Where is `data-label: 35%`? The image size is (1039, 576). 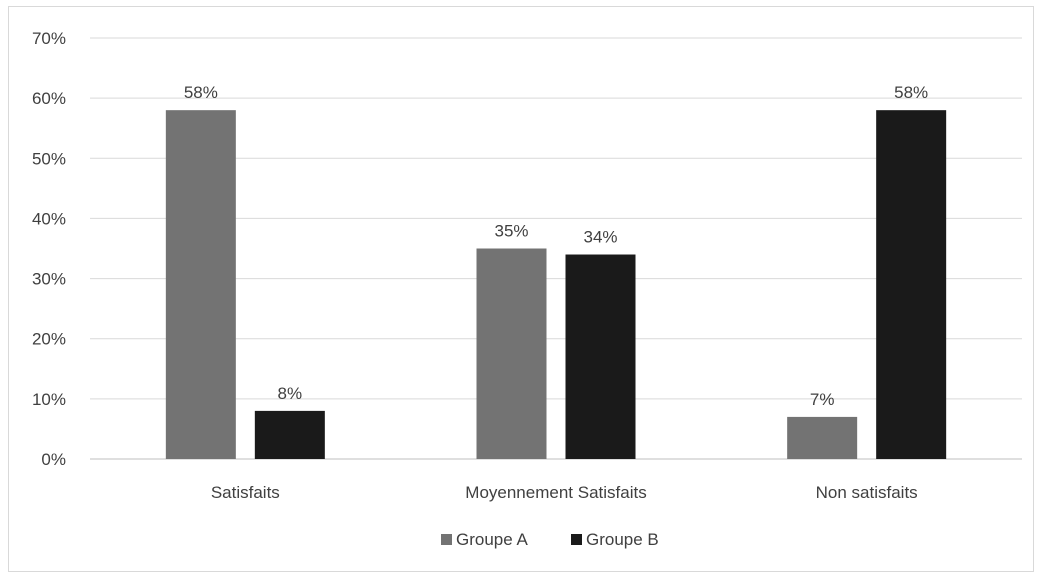 data-label: 35% is located at coordinates (511, 231).